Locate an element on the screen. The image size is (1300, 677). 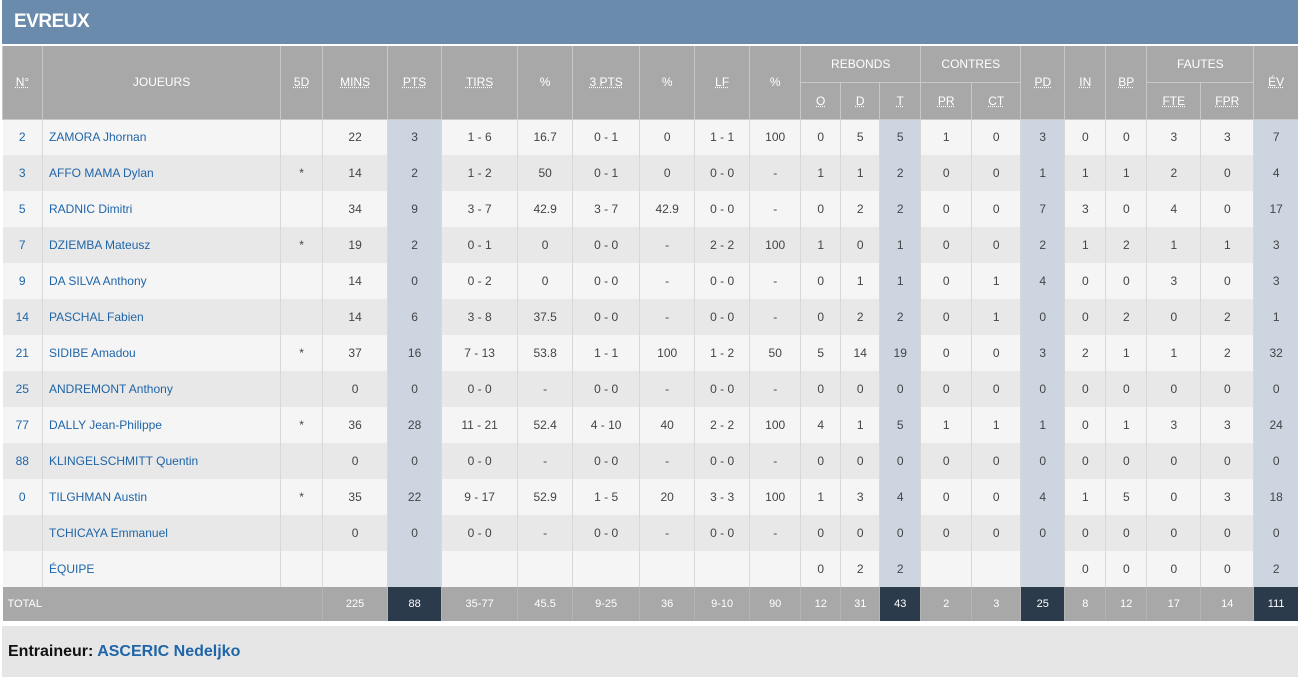
col-header-number: N° is located at coordinates (22, 83).